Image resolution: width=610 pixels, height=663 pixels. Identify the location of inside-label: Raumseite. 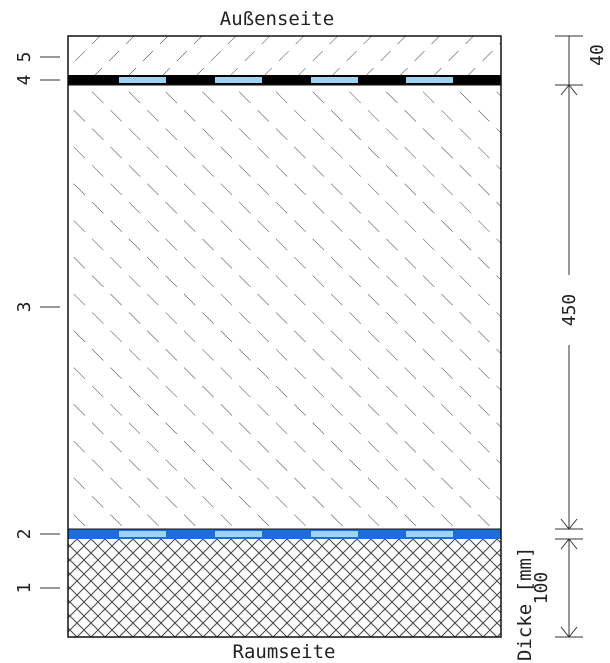
(284, 652).